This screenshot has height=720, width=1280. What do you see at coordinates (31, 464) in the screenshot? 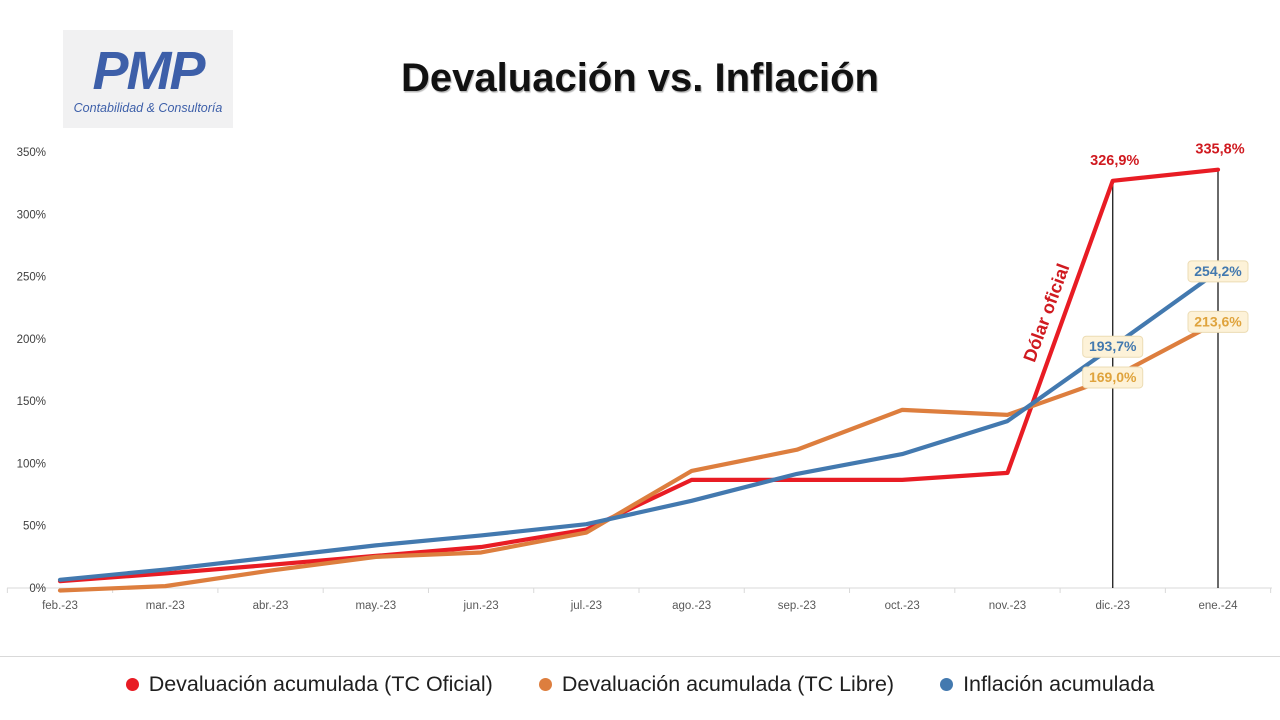
I see `y-axis-label: 100%` at bounding box center [31, 464].